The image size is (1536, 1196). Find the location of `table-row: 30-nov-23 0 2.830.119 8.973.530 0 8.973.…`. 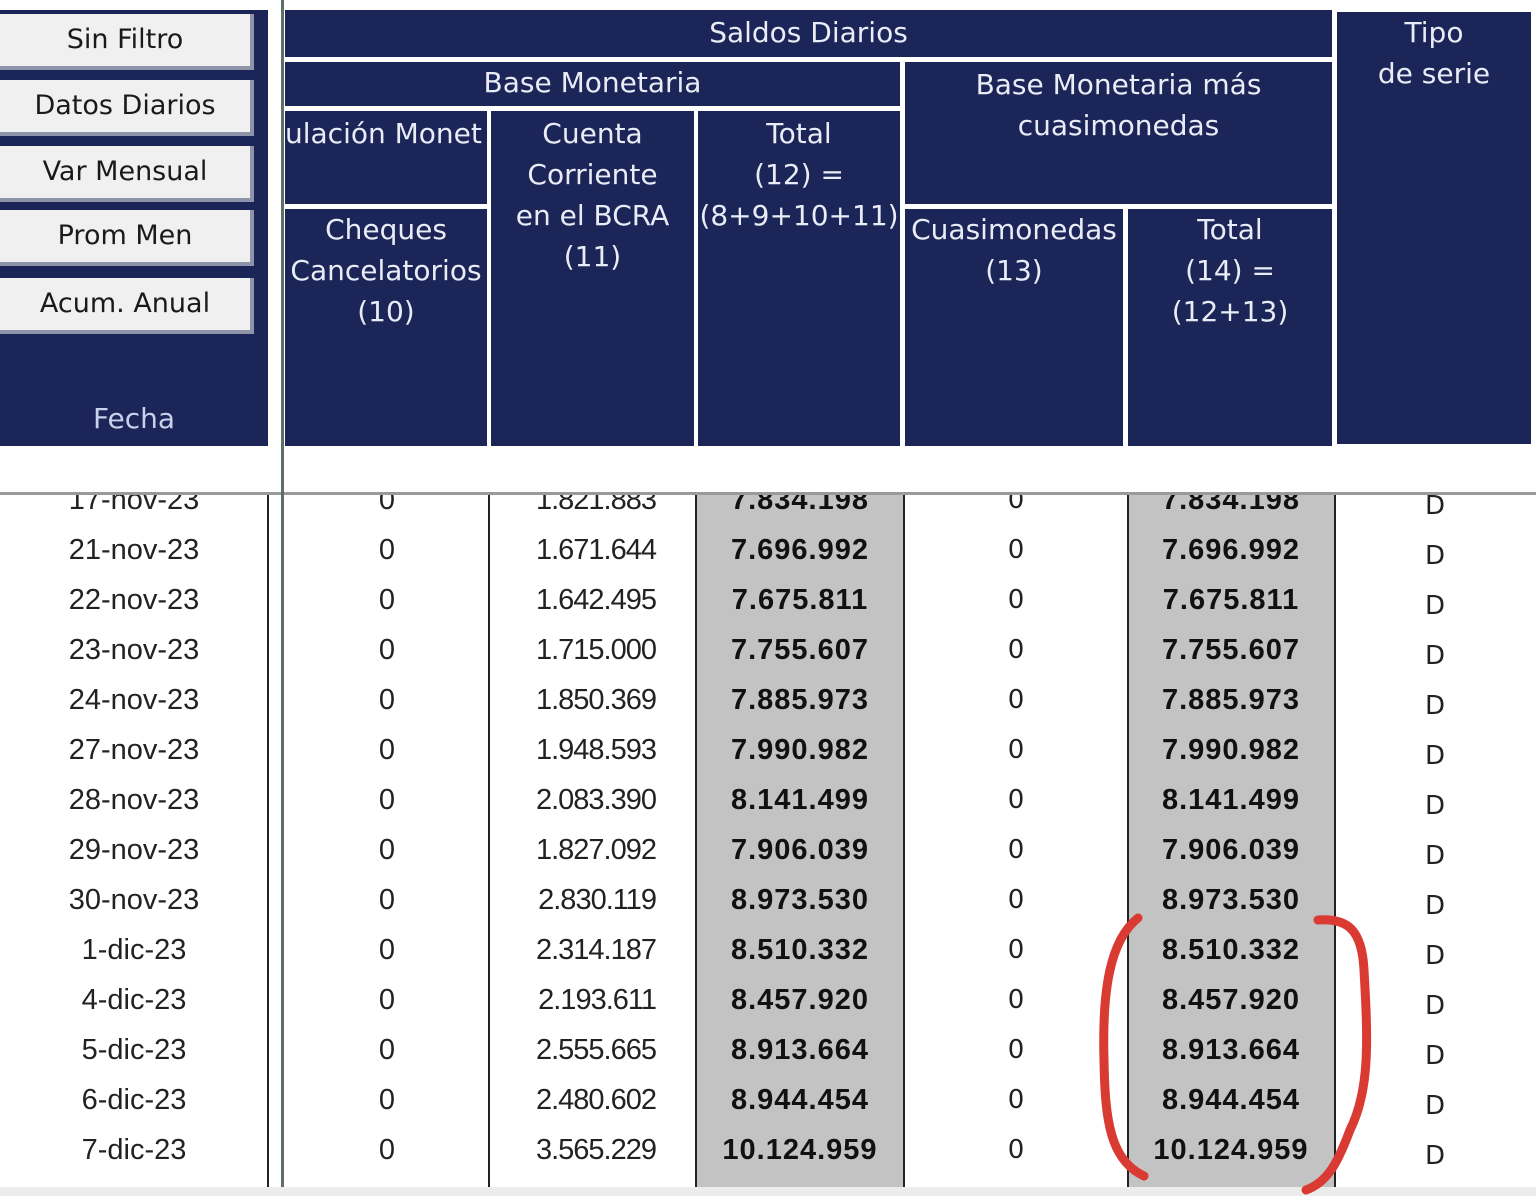

table-row: 30-nov-23 0 2.830.119 8.973.530 0 8.973.… is located at coordinates (768, 900).